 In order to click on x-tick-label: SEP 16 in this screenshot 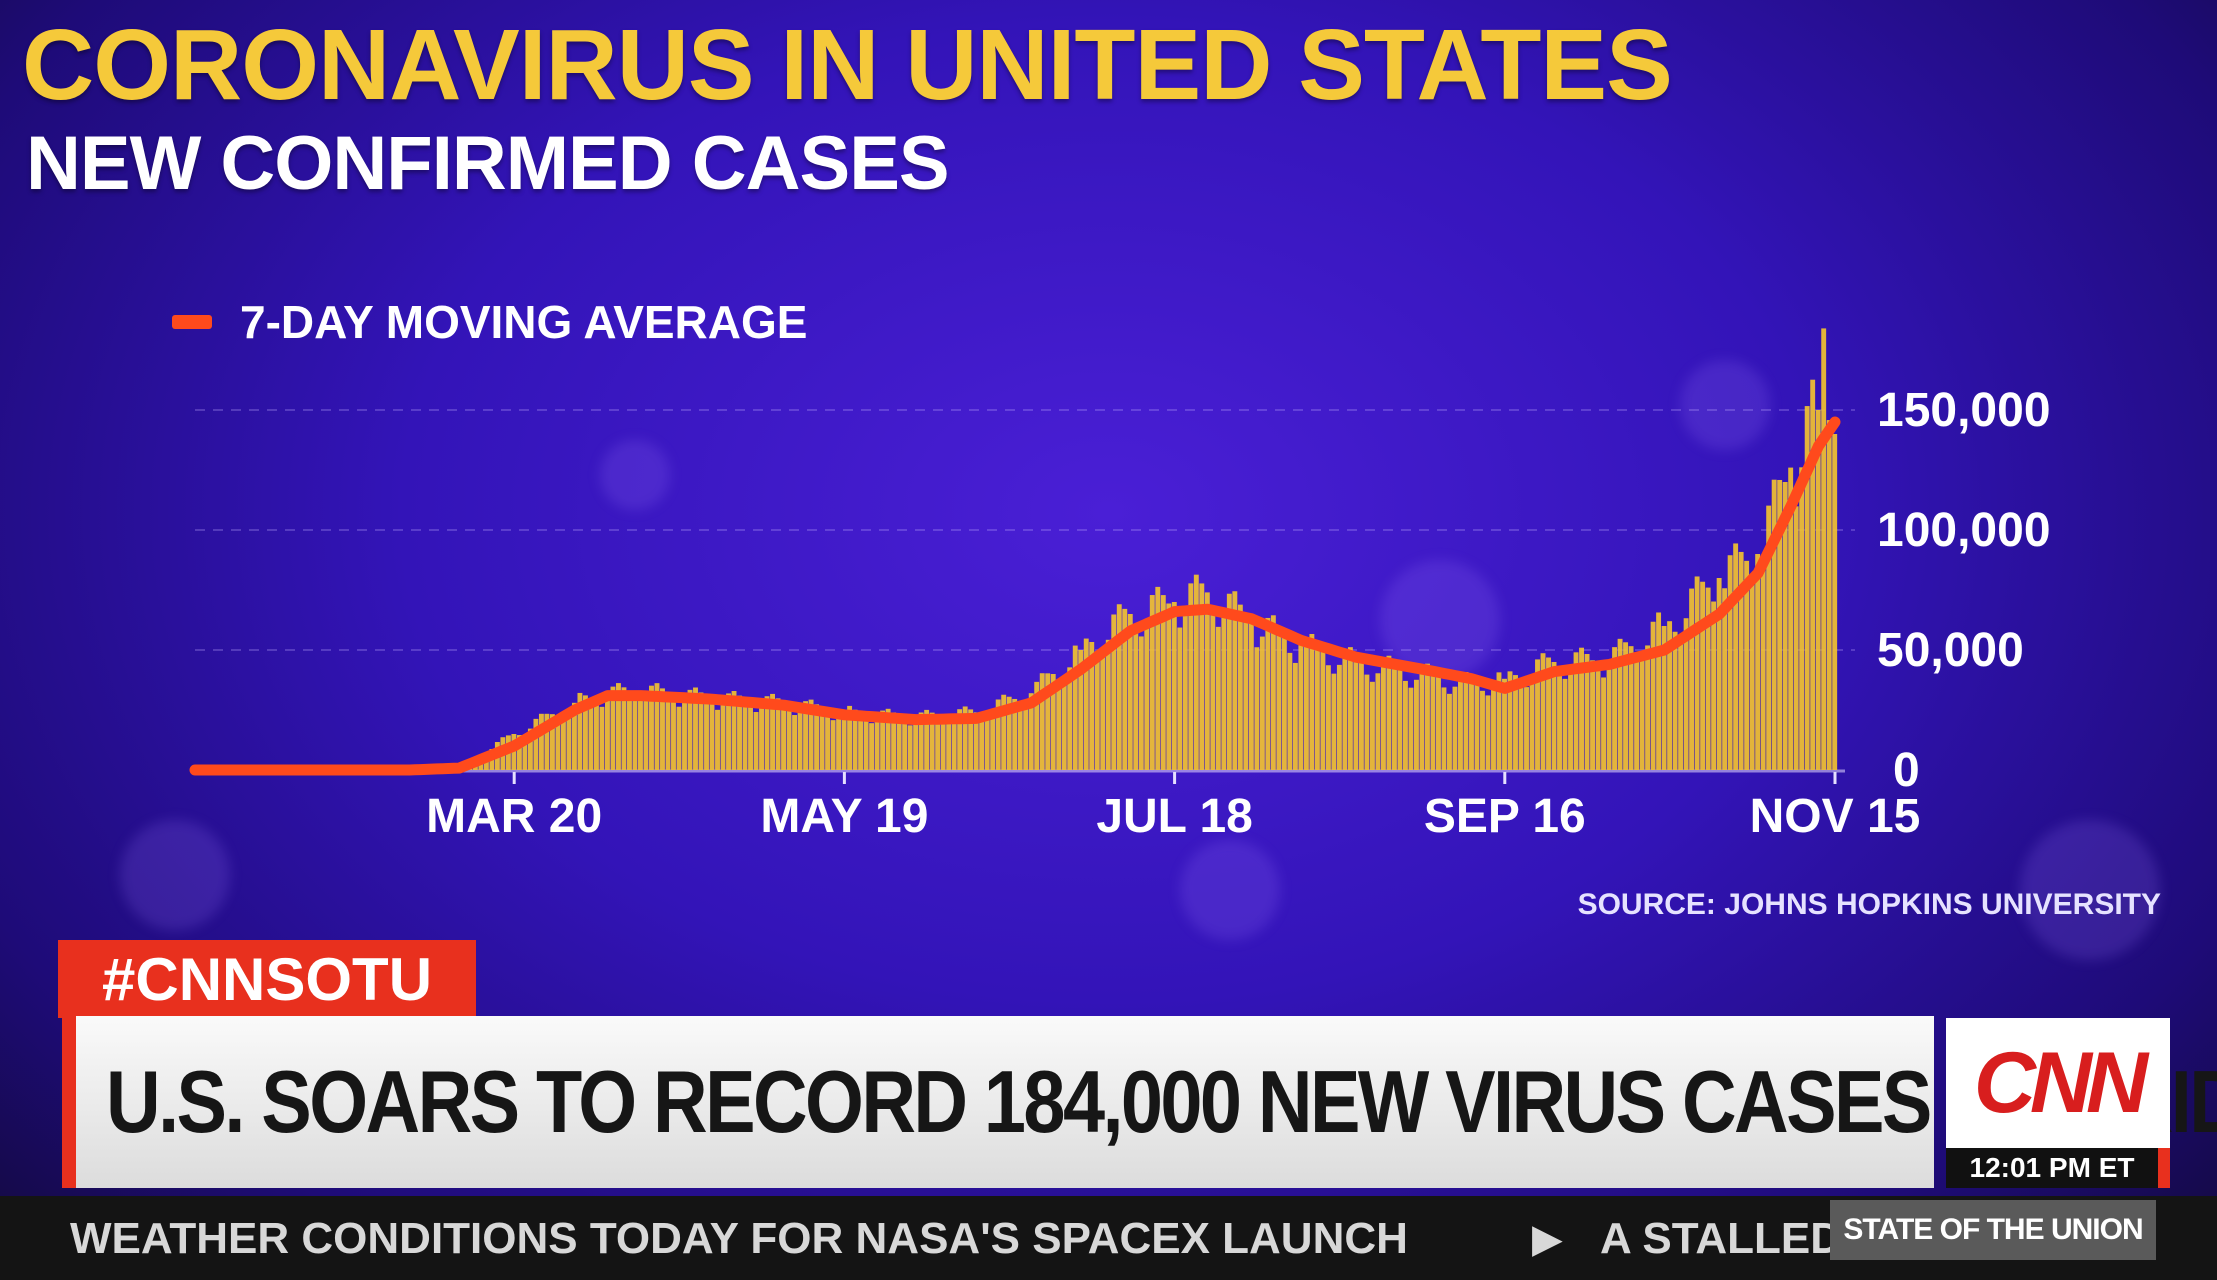, I will do `click(1505, 816)`.